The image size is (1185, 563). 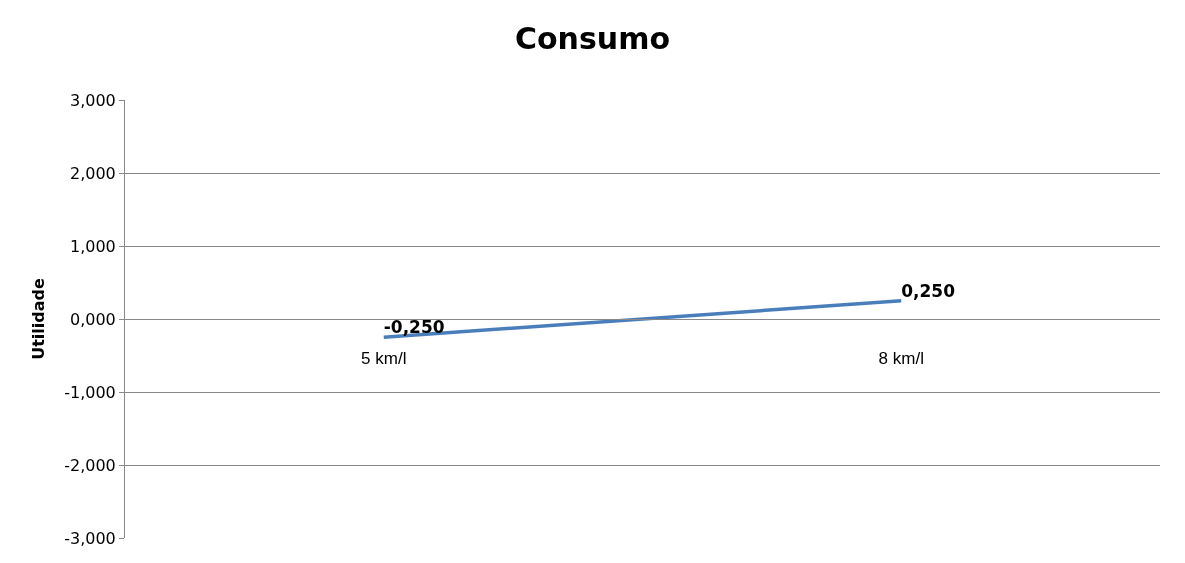 What do you see at coordinates (90, 538) in the screenshot?
I see `y-tick-label: -3,000` at bounding box center [90, 538].